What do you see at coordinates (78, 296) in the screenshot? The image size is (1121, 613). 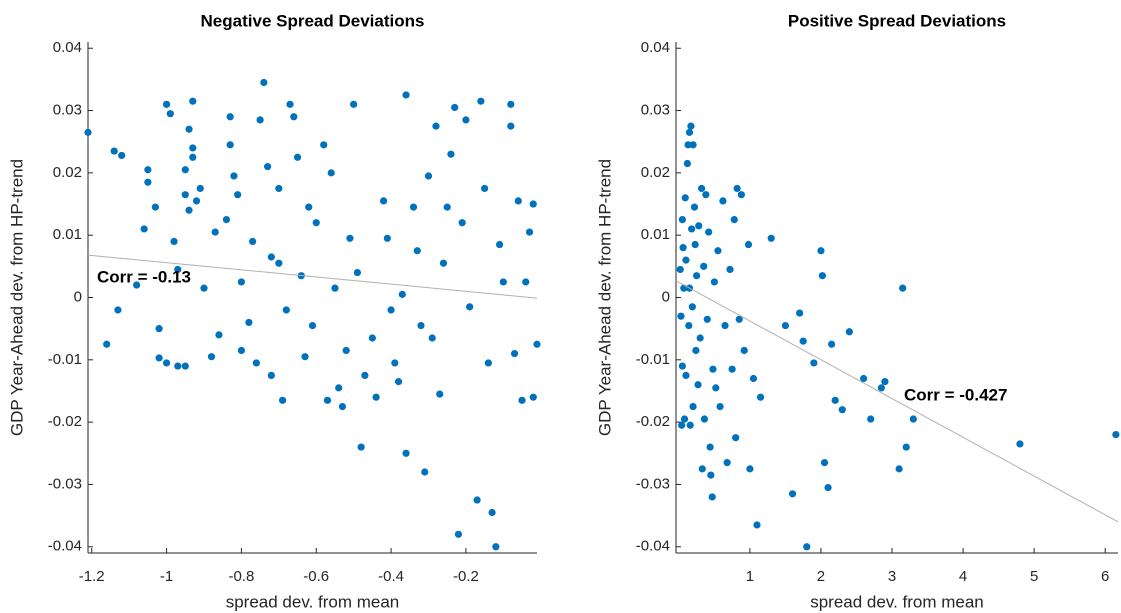 I see `y-tick-label: 0` at bounding box center [78, 296].